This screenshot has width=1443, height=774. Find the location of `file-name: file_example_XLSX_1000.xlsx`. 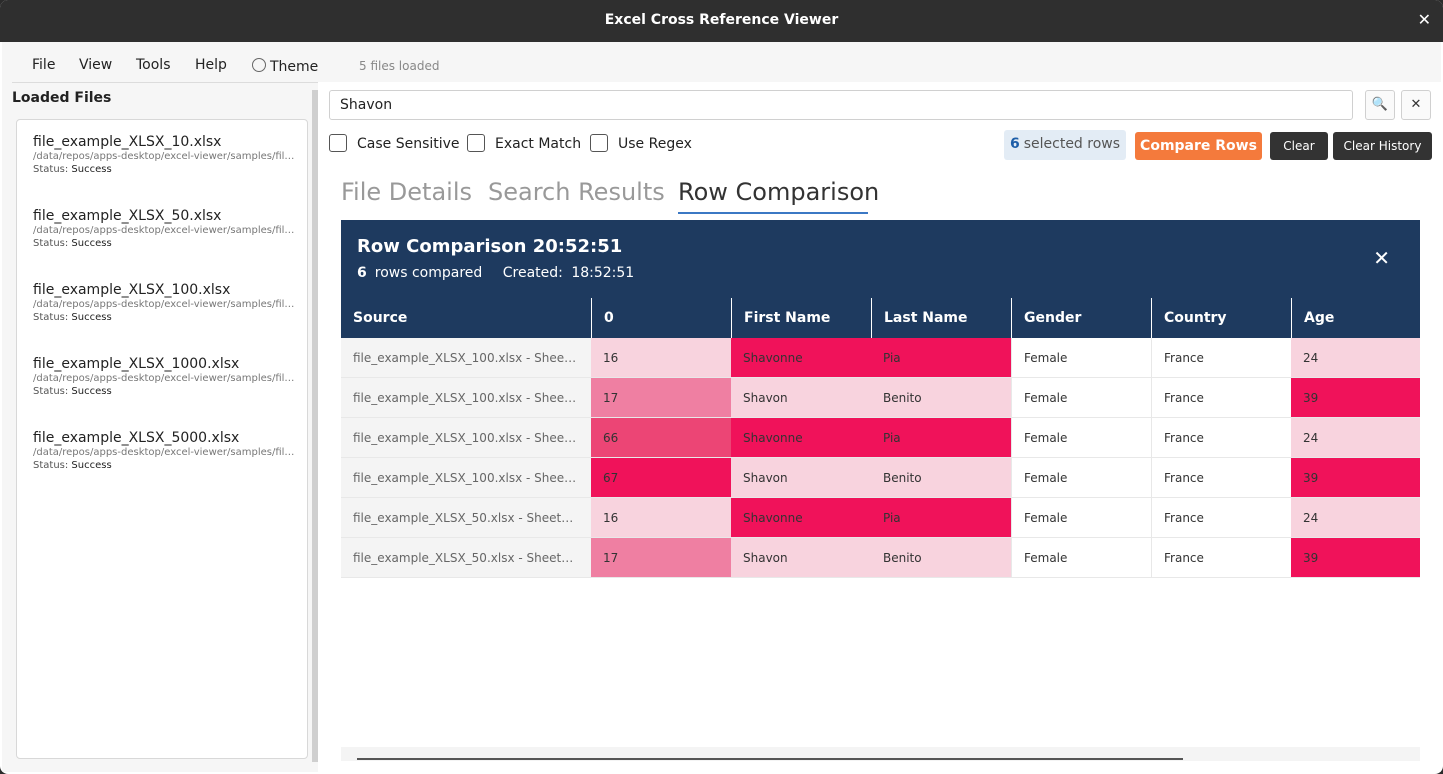

file-name: file_example_XLSX_1000.xlsx is located at coordinates (136, 364).